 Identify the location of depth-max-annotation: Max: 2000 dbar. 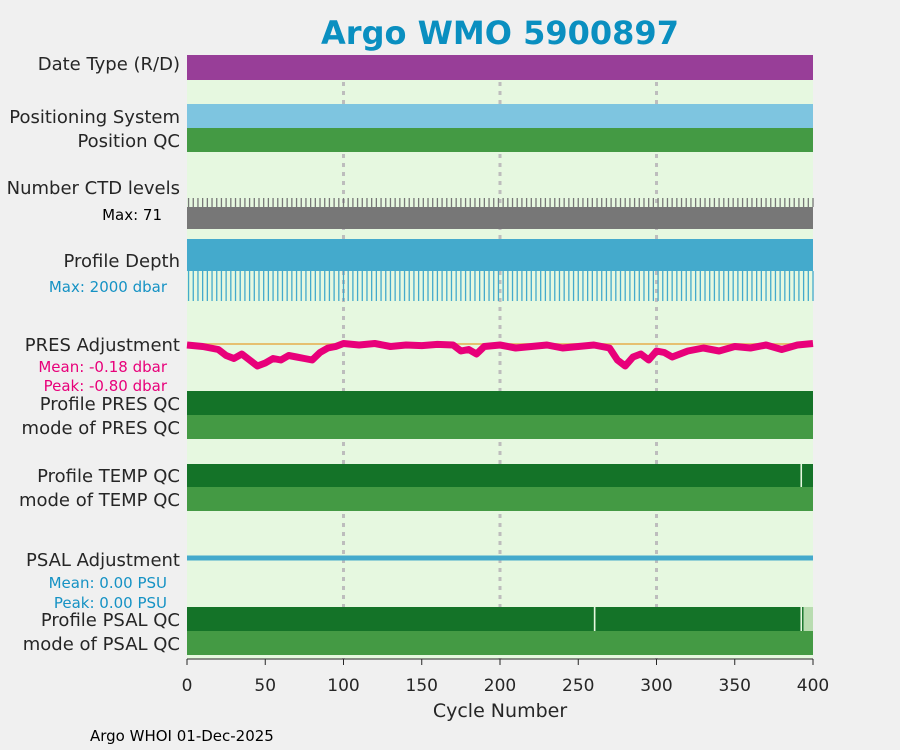
(108, 287).